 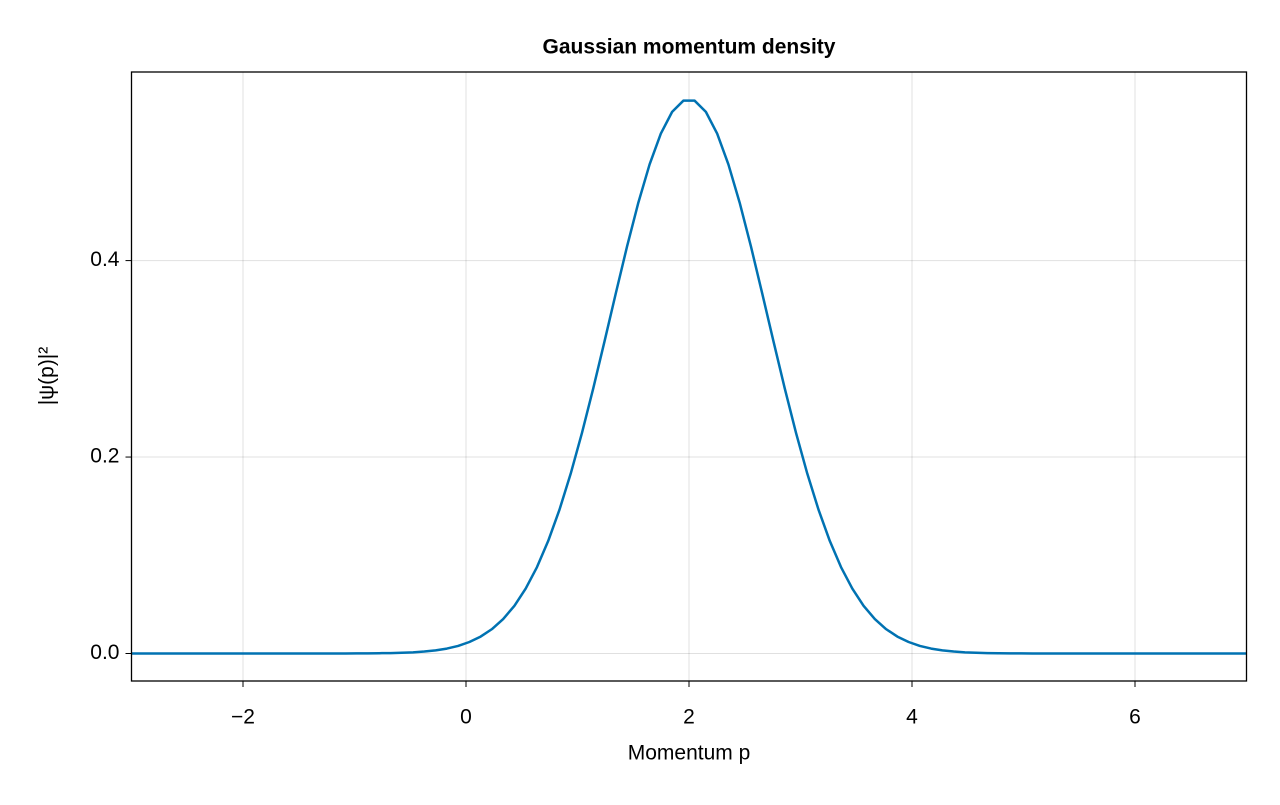 What do you see at coordinates (104, 456) in the screenshot?
I see `y-tick-label: 0.2` at bounding box center [104, 456].